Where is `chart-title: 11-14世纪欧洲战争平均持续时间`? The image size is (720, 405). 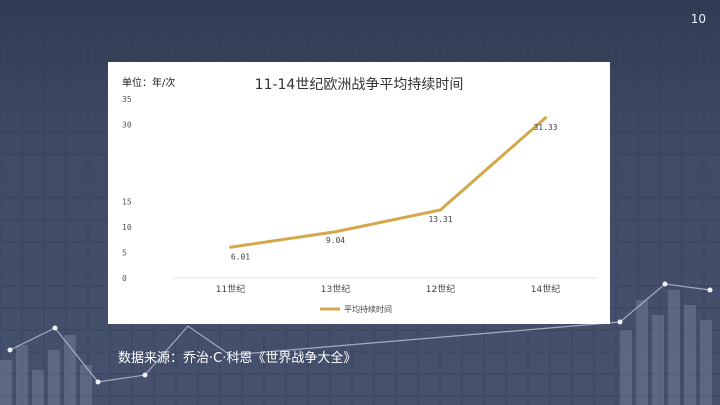
chart-title: 11-14世纪欧洲战争平均持续时间 is located at coordinates (359, 85).